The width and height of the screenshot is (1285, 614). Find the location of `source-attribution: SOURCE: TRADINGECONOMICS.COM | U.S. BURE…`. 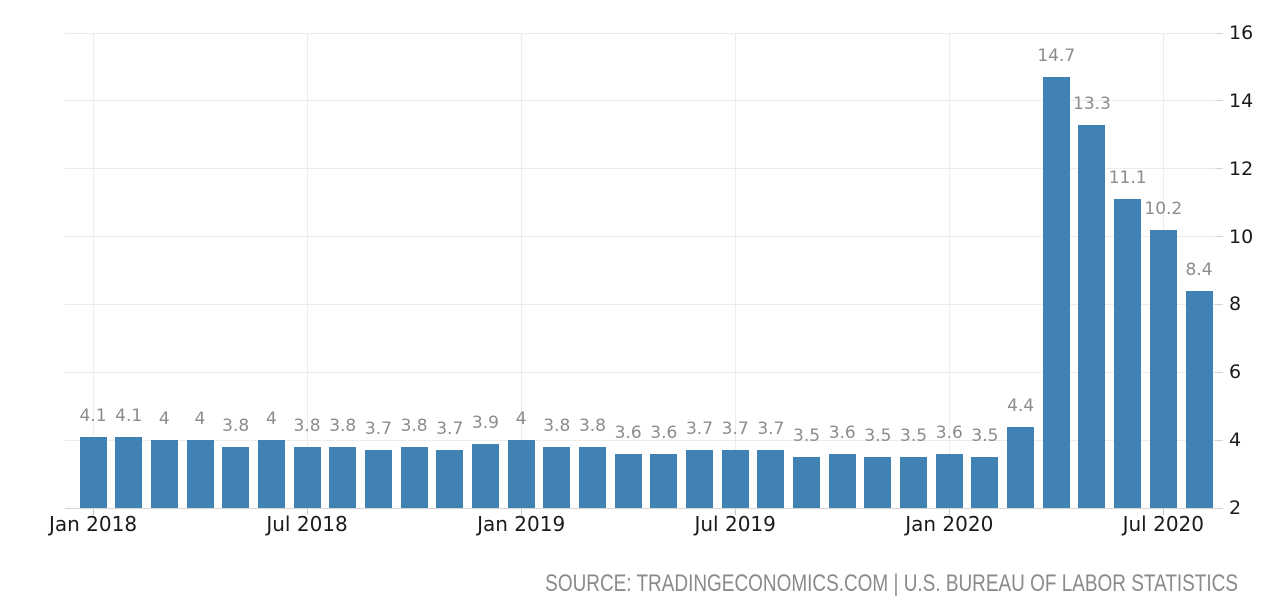

source-attribution: SOURCE: TRADINGECONOMICS.COM | U.S. BURE… is located at coordinates (891, 583).